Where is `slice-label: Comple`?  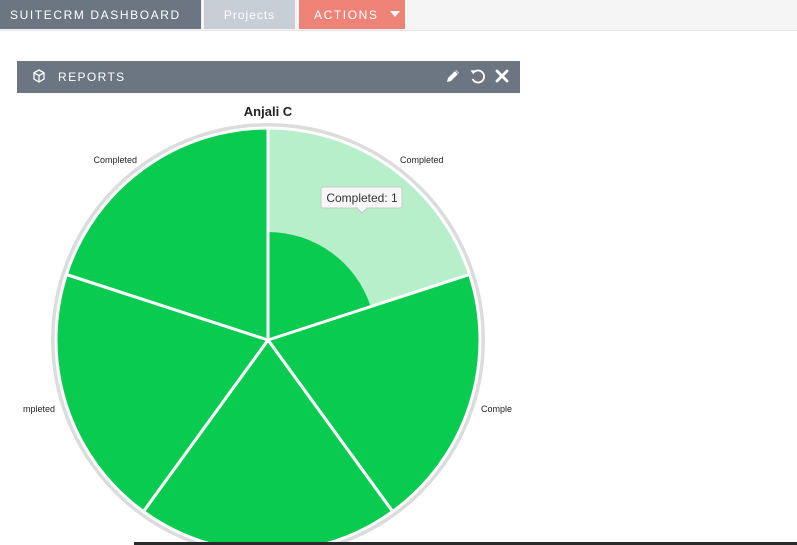 slice-label: Comple is located at coordinates (496, 409).